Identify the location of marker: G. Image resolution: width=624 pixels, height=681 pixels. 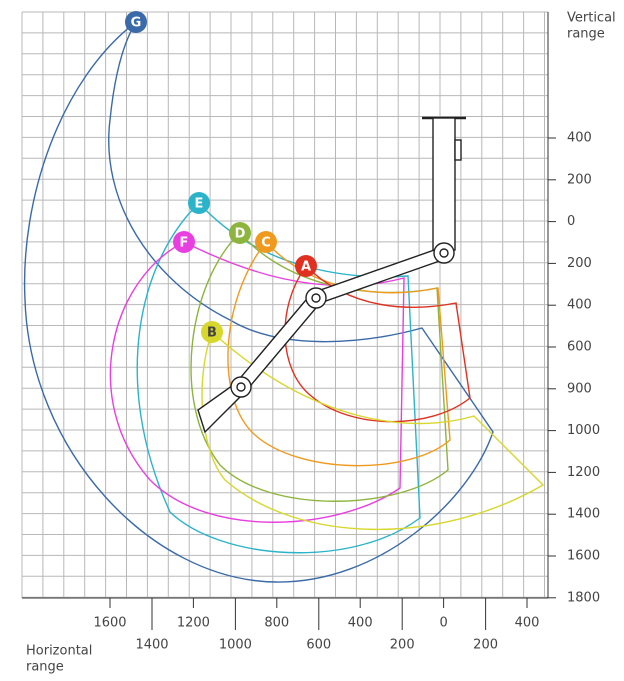
(136, 22).